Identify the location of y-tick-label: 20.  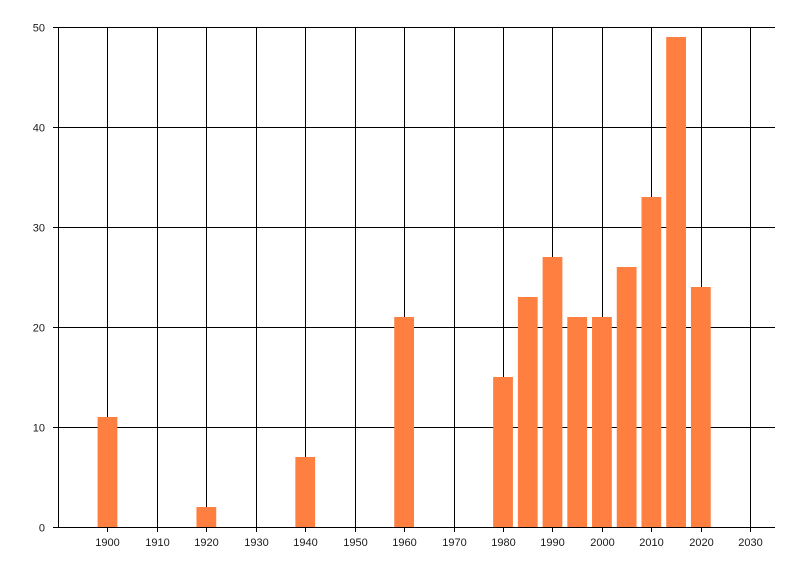
(39, 329).